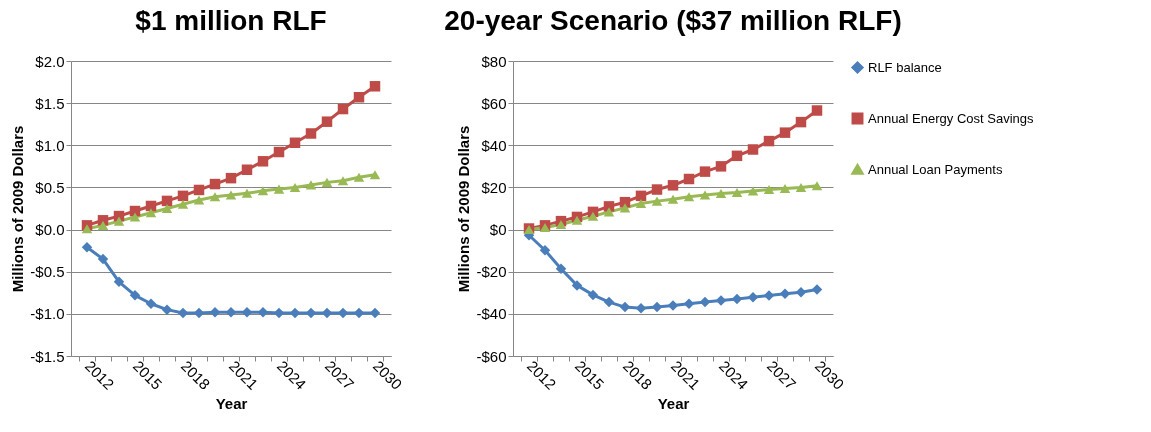  What do you see at coordinates (47, 356) in the screenshot?
I see `y-tick-label: -$1.5` at bounding box center [47, 356].